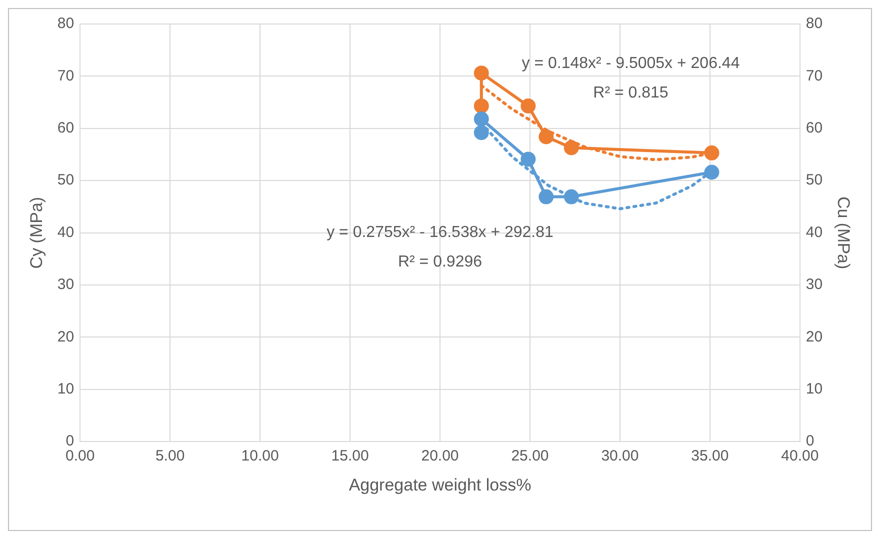  I want to click on y2-tick-label: 50, so click(814, 180).